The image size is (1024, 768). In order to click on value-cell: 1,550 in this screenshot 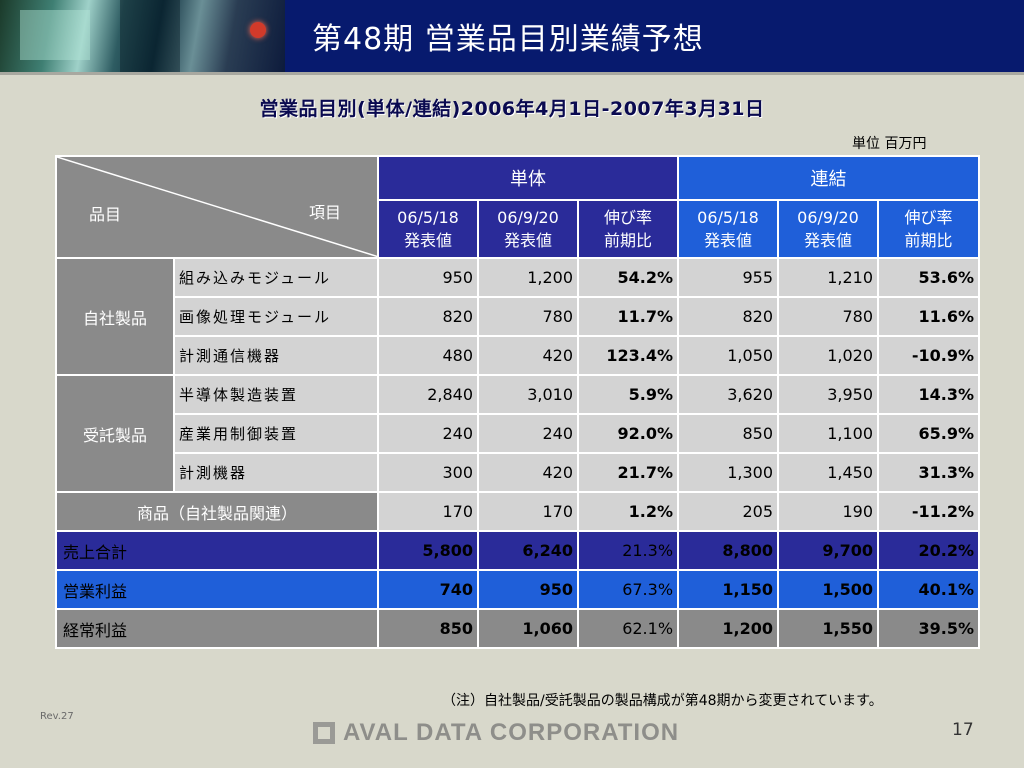, I will do `click(828, 628)`.